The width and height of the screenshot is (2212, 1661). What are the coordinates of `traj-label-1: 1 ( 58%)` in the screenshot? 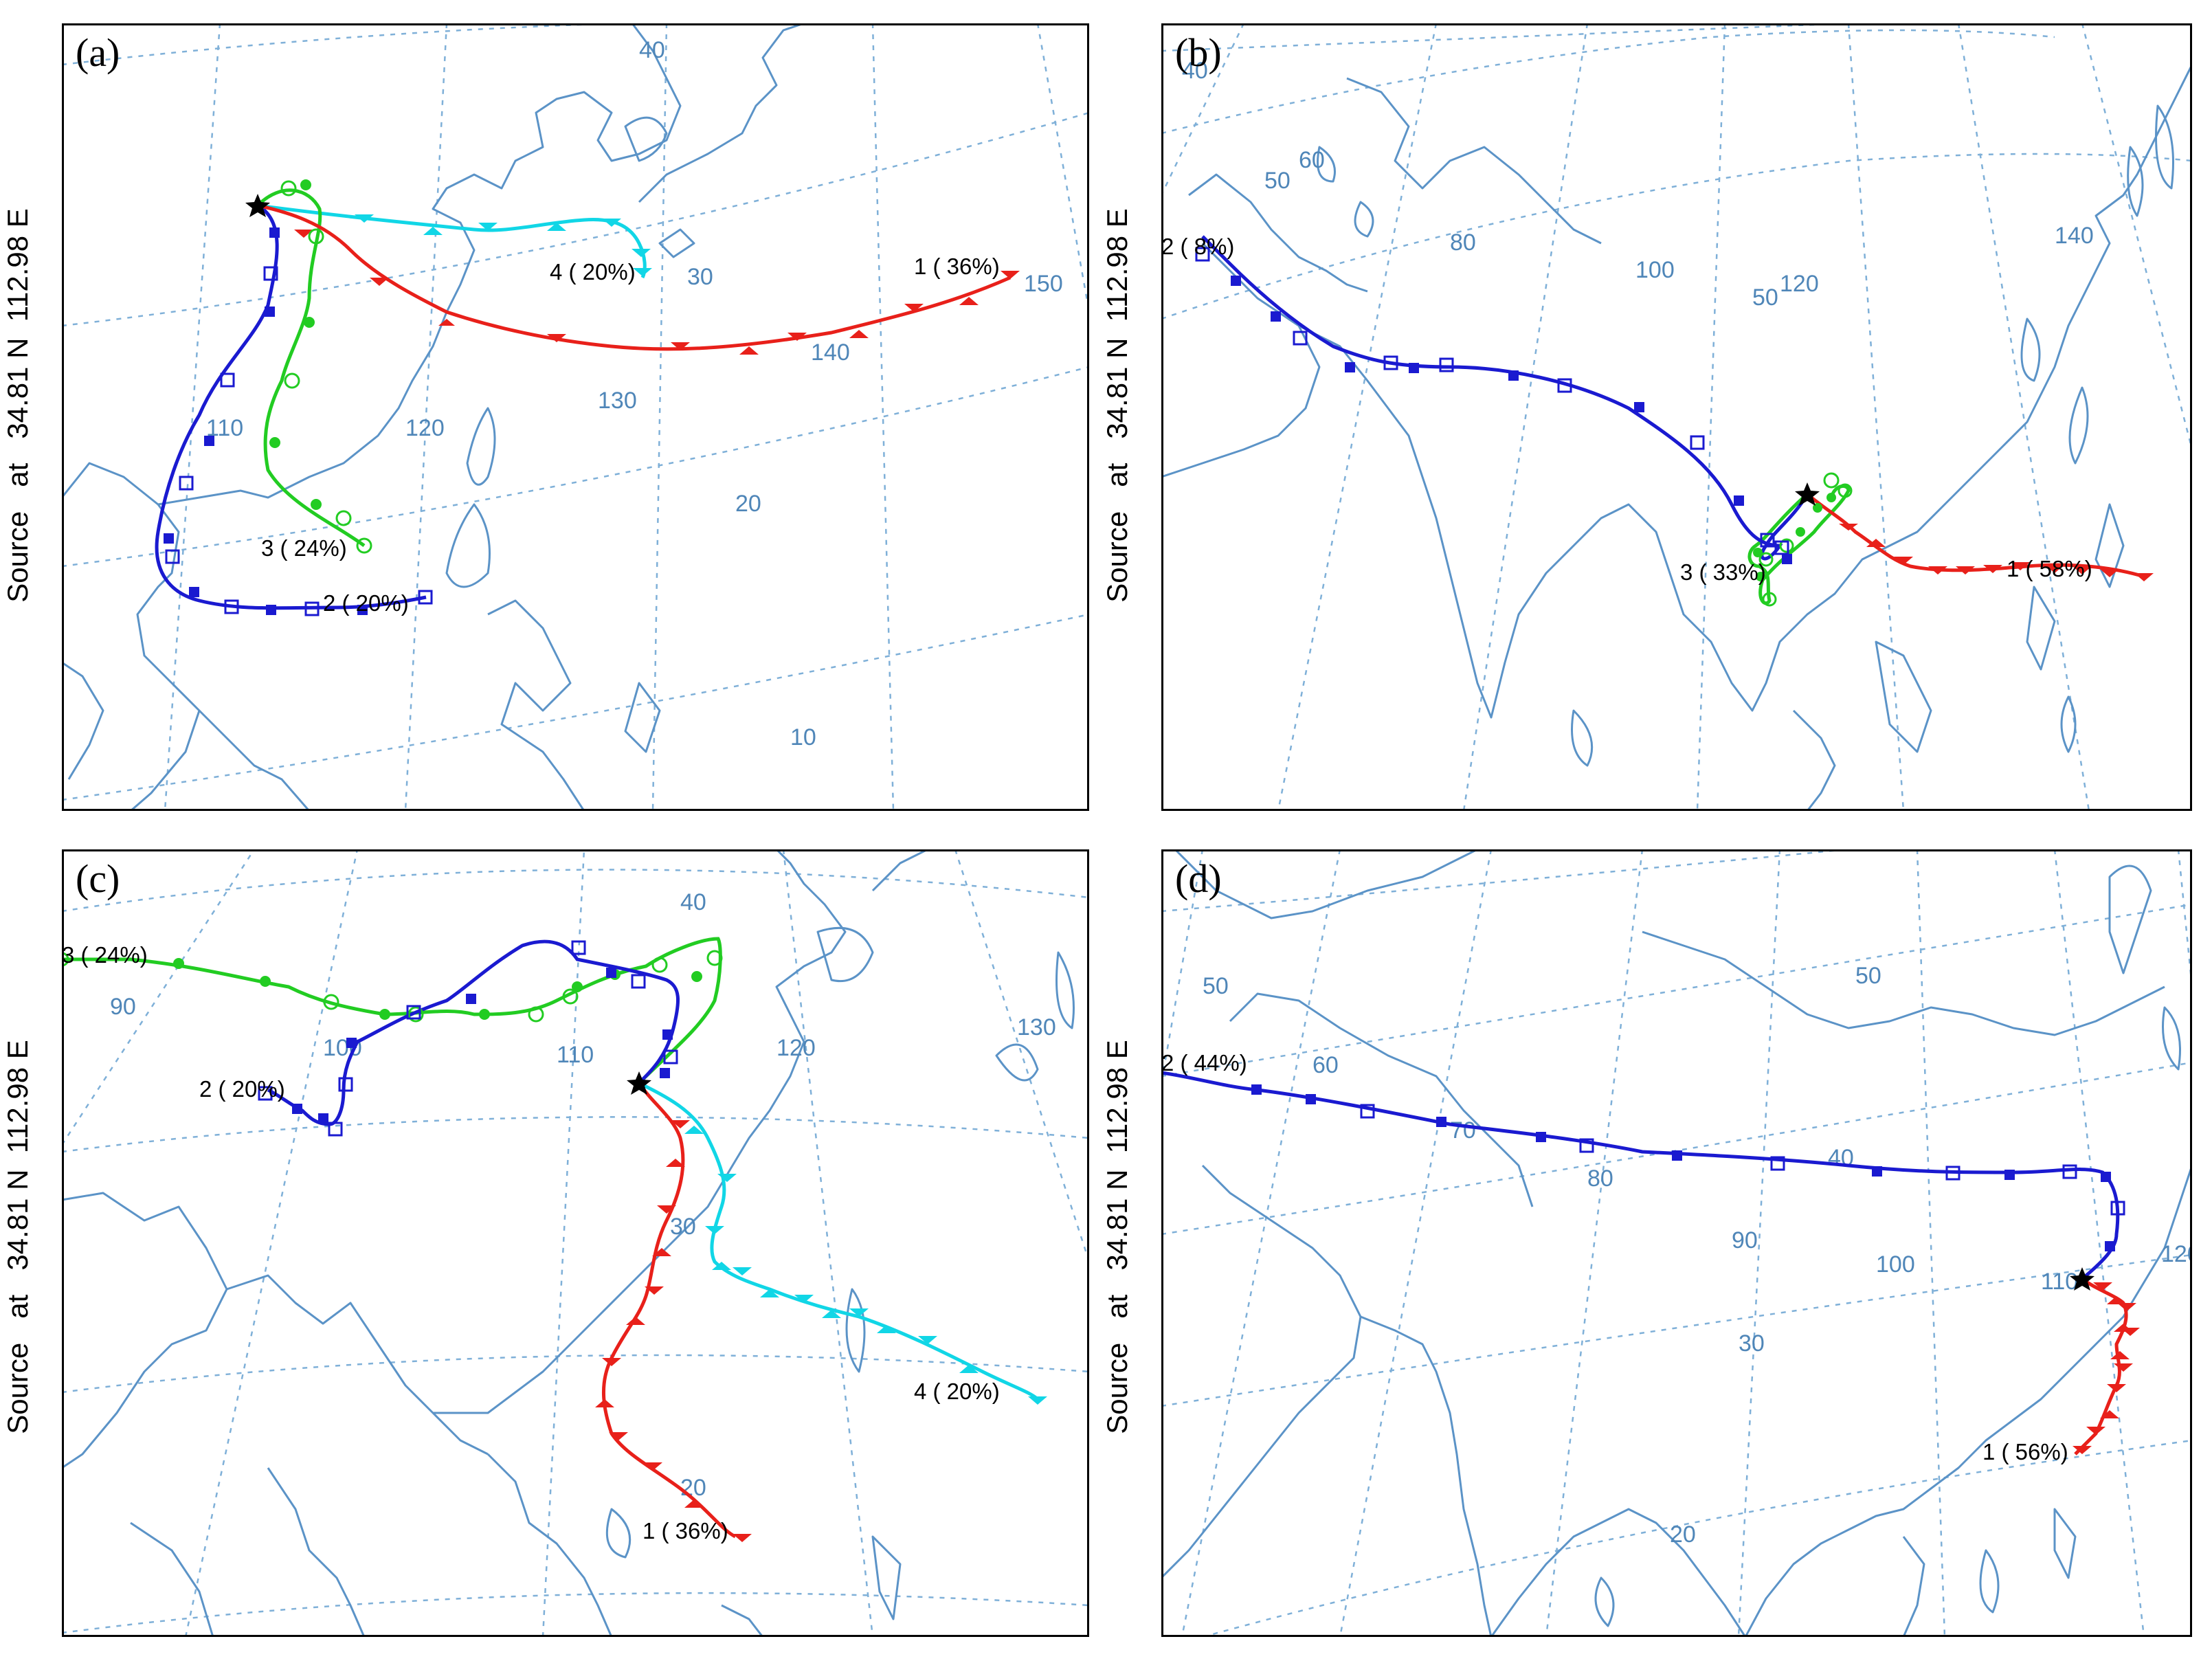 It's located at (2049, 568).